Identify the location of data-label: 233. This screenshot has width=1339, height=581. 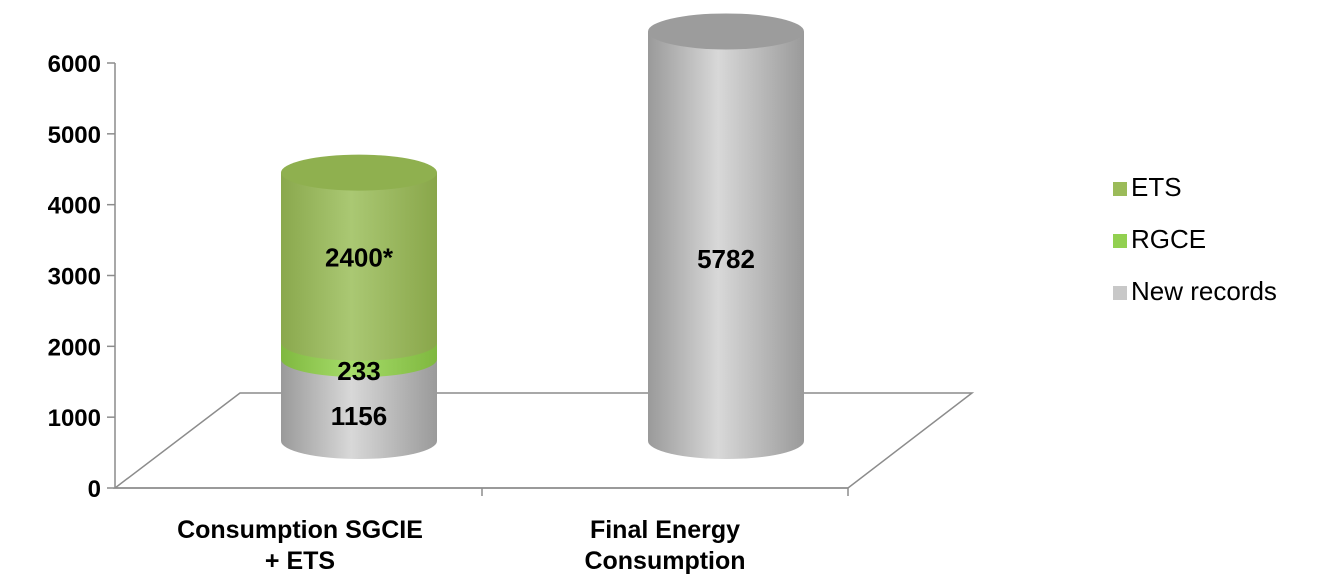
(358, 371).